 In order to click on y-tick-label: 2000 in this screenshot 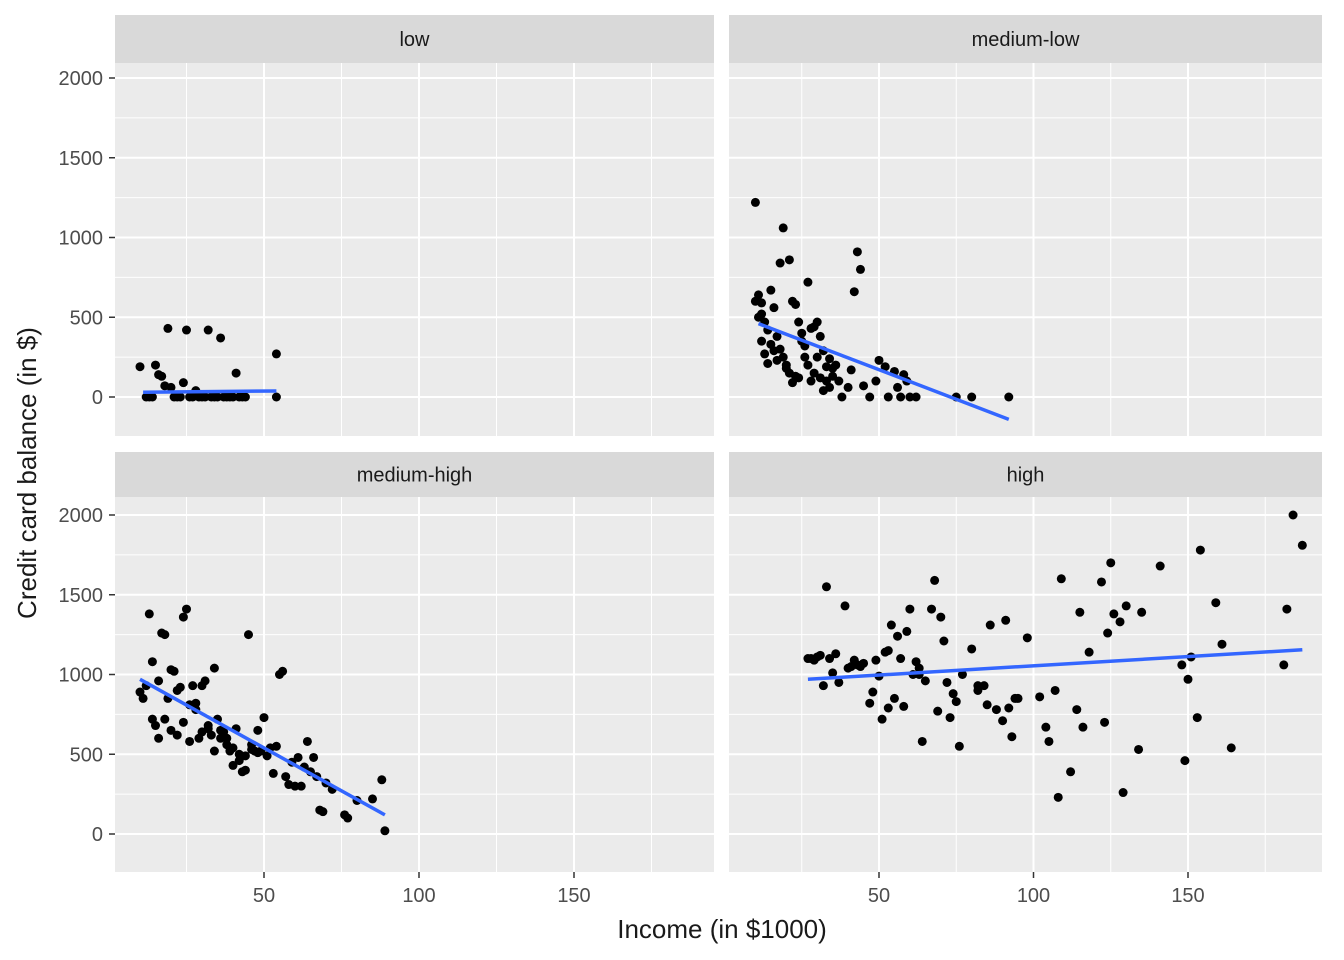, I will do `click(81, 79)`.